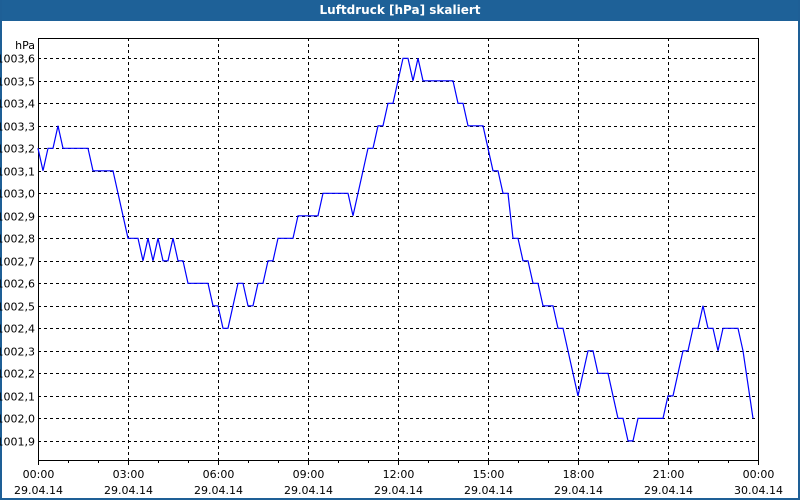 Image resolution: width=800 pixels, height=500 pixels. I want to click on y-tick-label: 1002,2, so click(17, 374).